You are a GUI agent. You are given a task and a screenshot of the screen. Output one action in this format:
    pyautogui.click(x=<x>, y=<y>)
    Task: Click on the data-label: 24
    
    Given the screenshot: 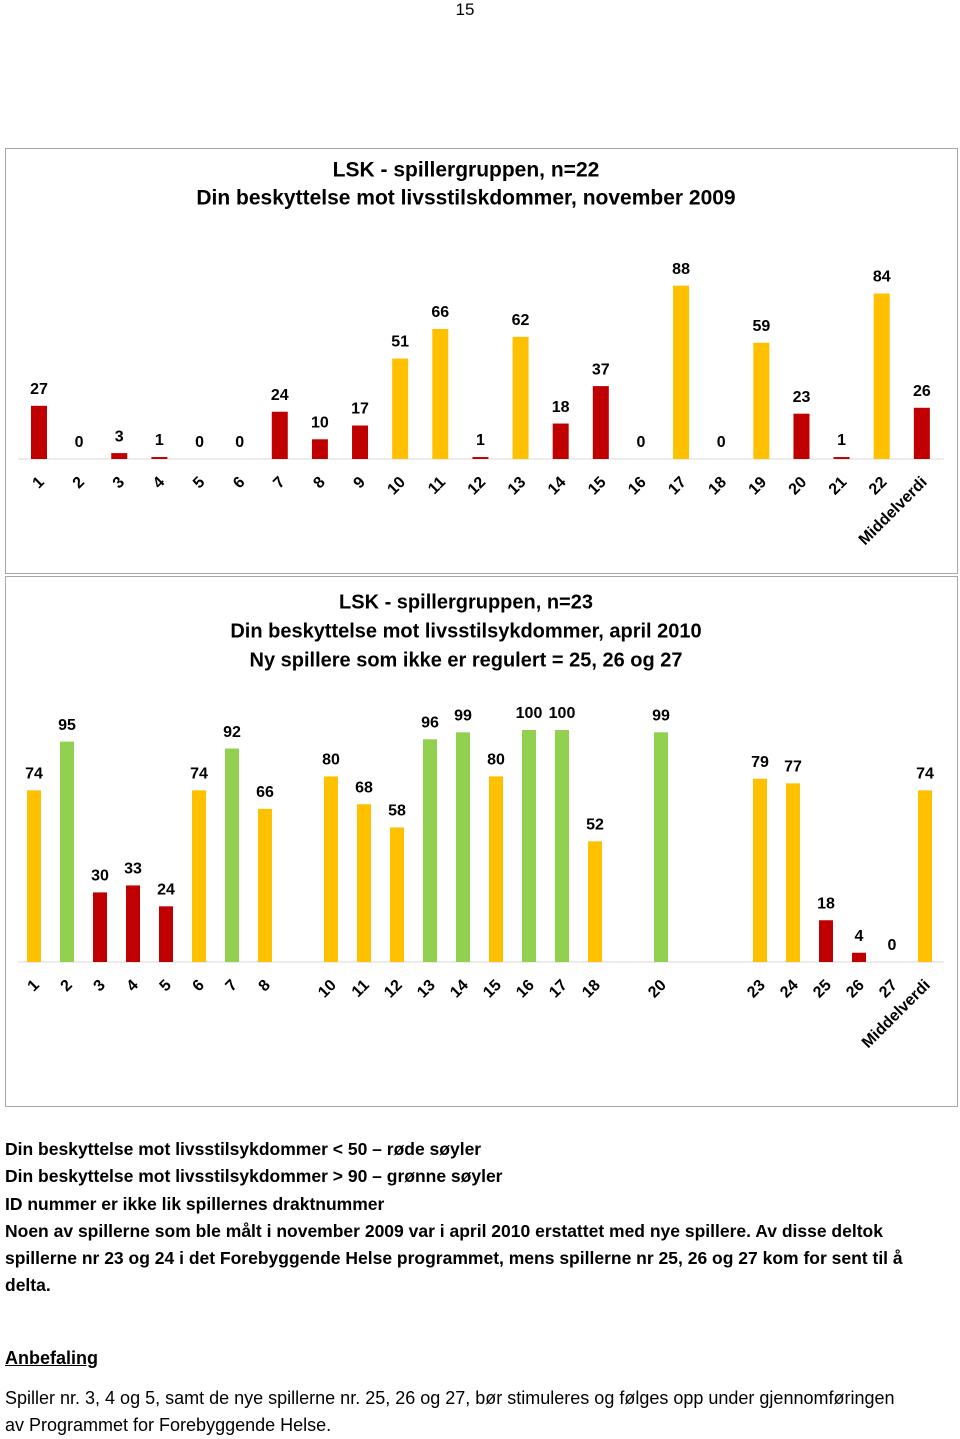 What is the action you would take?
    pyautogui.click(x=166, y=890)
    